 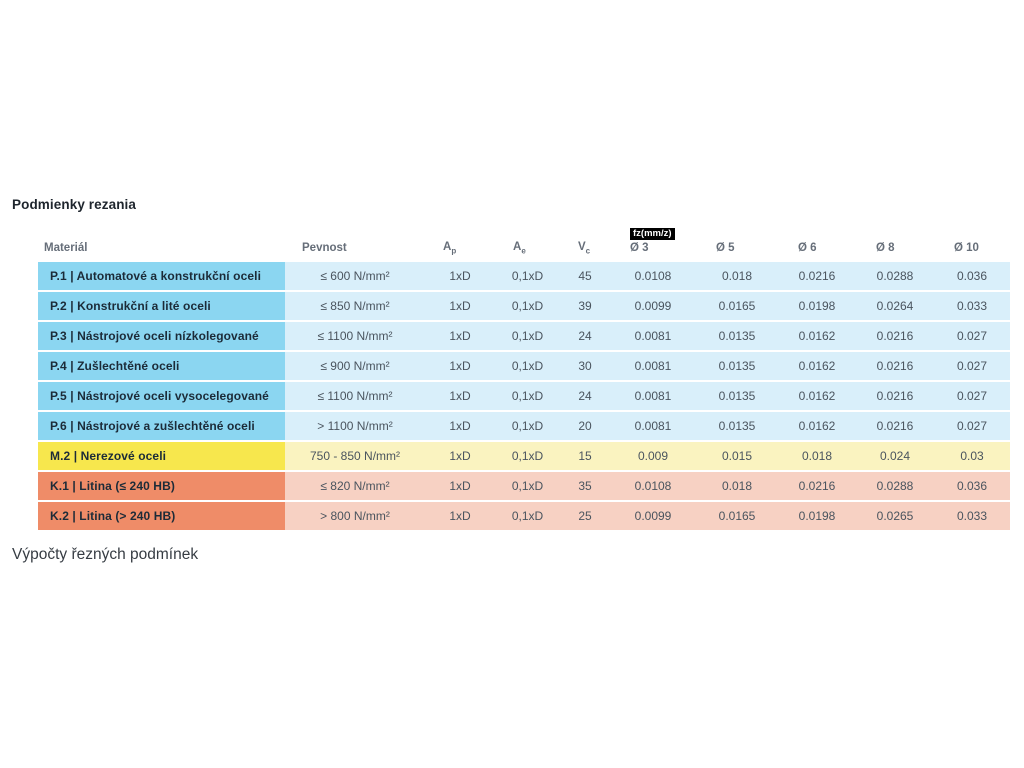 What do you see at coordinates (585, 396) in the screenshot?
I see `vc-cell: 24` at bounding box center [585, 396].